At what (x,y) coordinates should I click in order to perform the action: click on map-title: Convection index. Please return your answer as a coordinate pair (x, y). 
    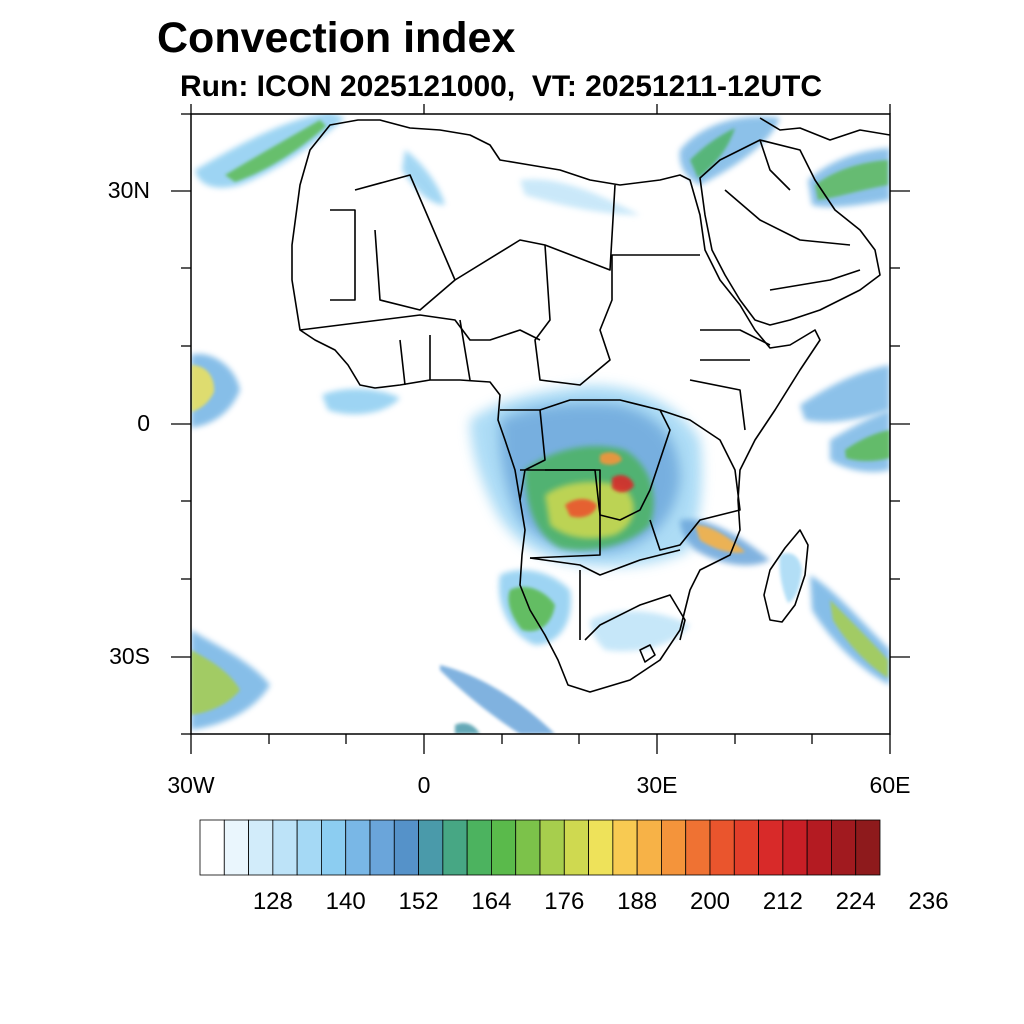
    Looking at the image, I should click on (336, 38).